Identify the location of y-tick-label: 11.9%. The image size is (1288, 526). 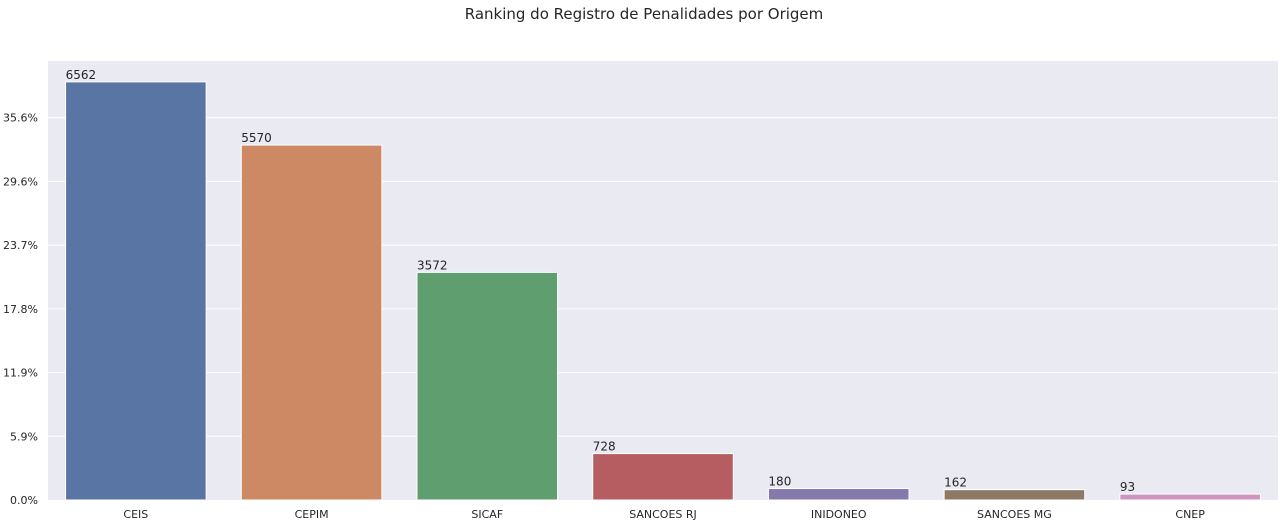
(20, 373).